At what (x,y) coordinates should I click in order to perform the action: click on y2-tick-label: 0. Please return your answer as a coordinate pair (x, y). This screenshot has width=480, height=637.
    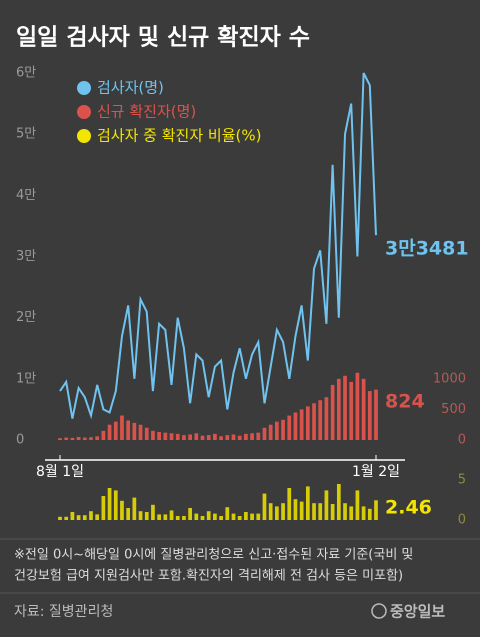
    Looking at the image, I should click on (462, 440).